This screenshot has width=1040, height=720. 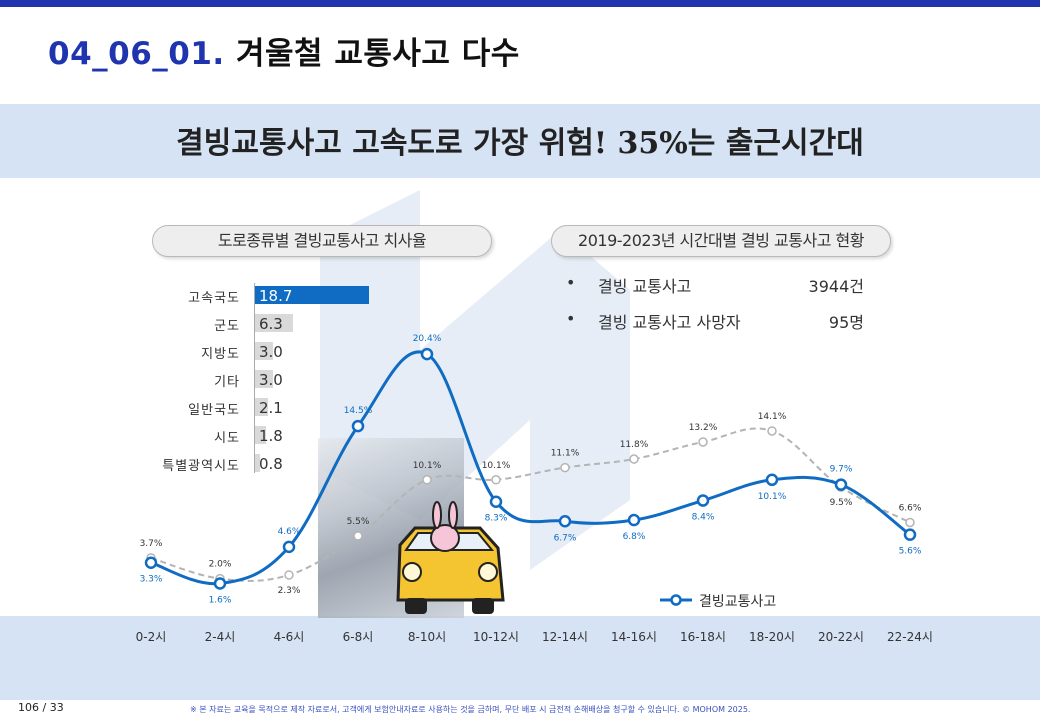 I want to click on bar-value-label: 6.3, so click(x=271, y=324).